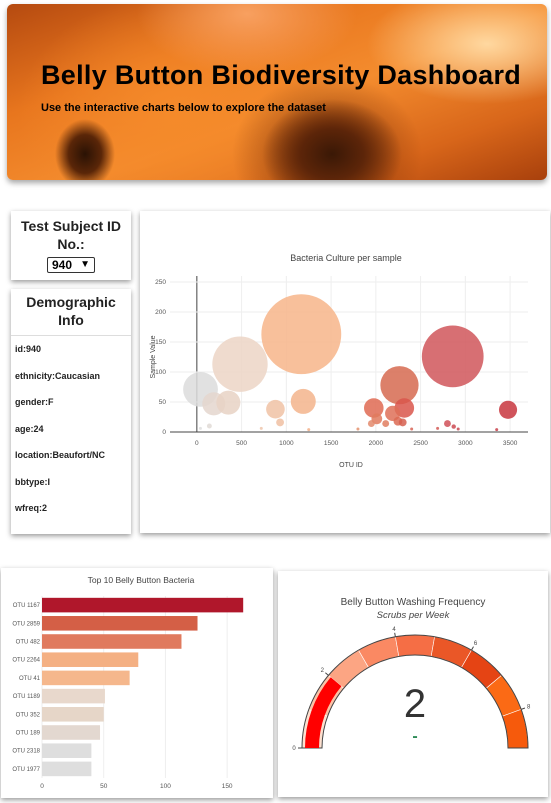 The width and height of the screenshot is (551, 803). Describe the element at coordinates (286, 443) in the screenshot. I see `bubble-x-tick-label: 1000` at that location.